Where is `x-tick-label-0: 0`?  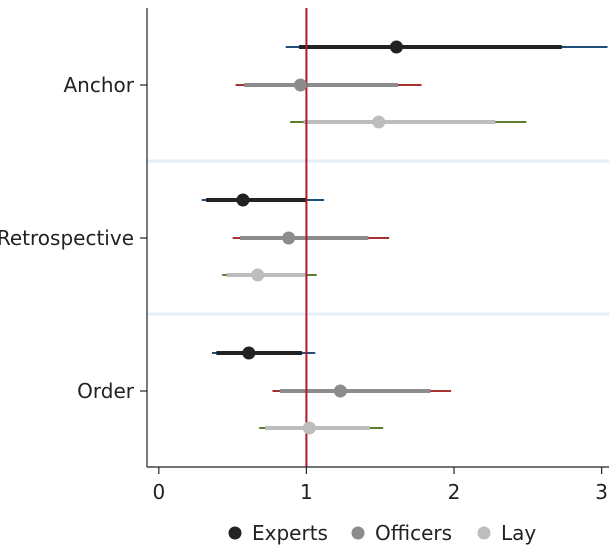 x-tick-label-0: 0 is located at coordinates (158, 492).